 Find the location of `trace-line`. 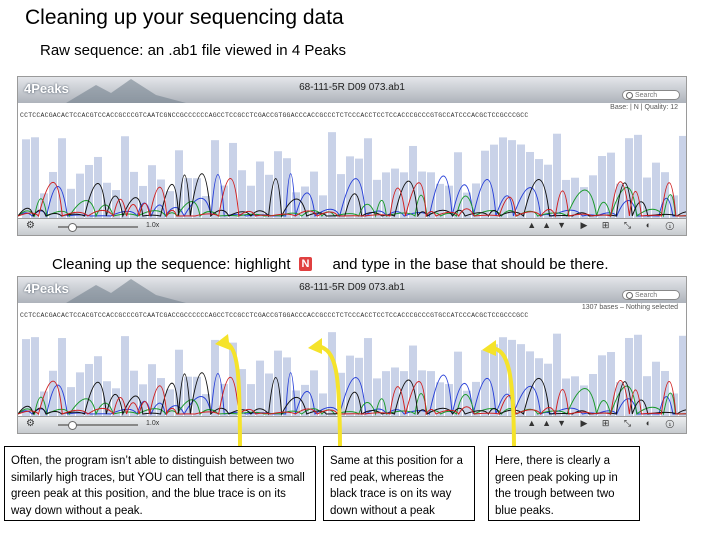

trace-line is located at coordinates (352, 195).